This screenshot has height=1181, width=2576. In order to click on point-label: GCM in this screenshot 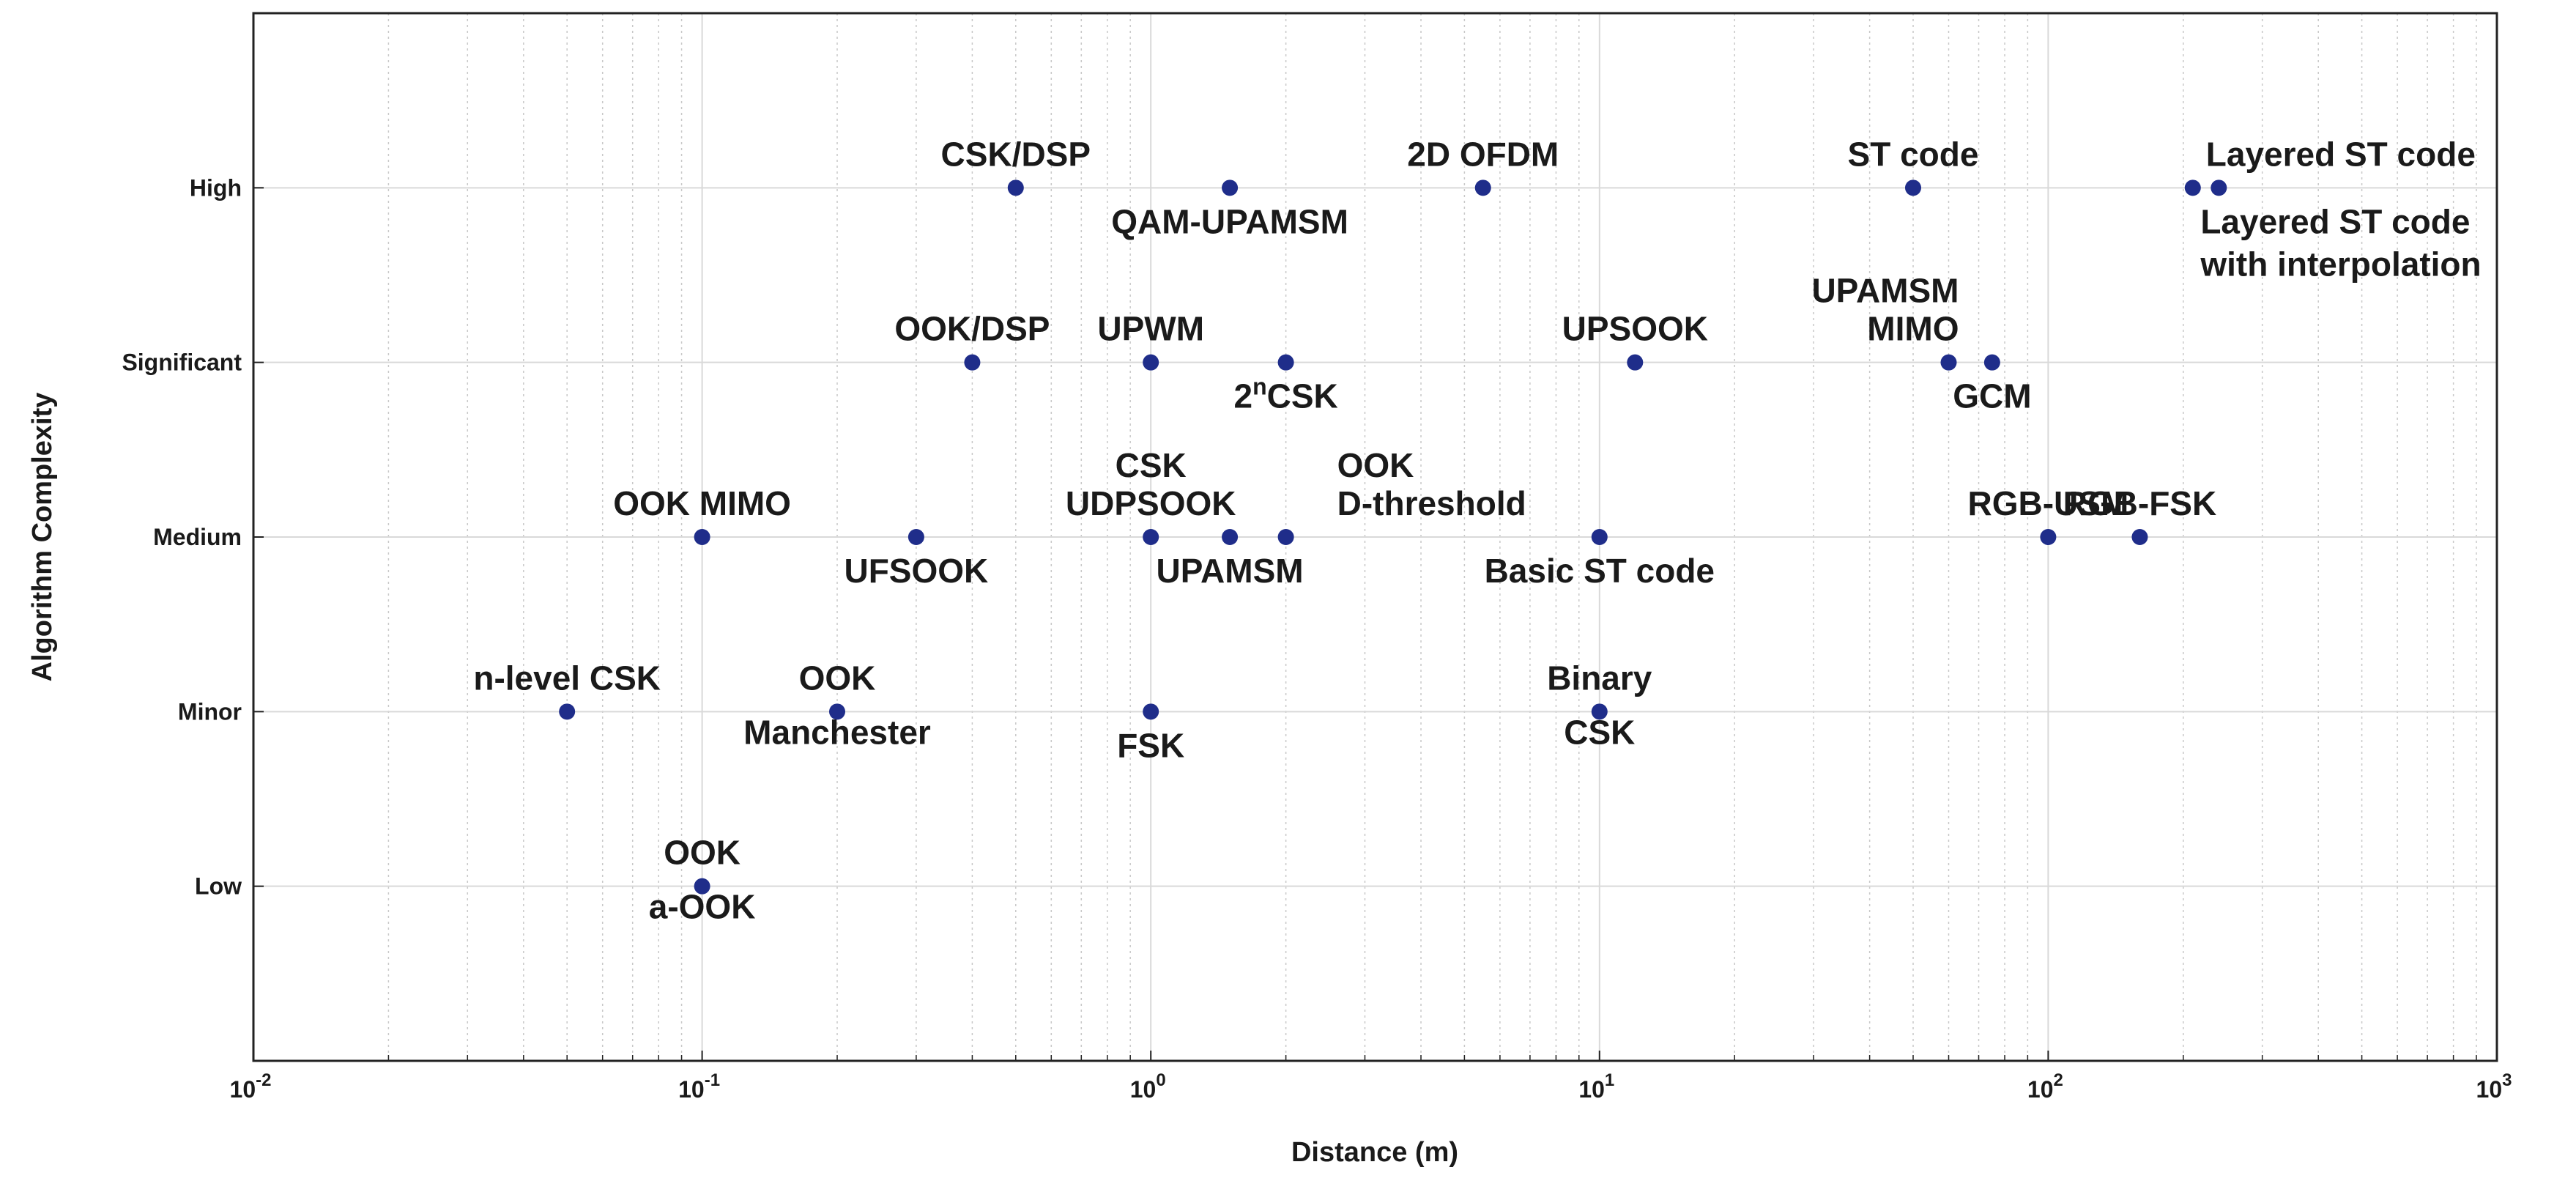, I will do `click(1992, 396)`.